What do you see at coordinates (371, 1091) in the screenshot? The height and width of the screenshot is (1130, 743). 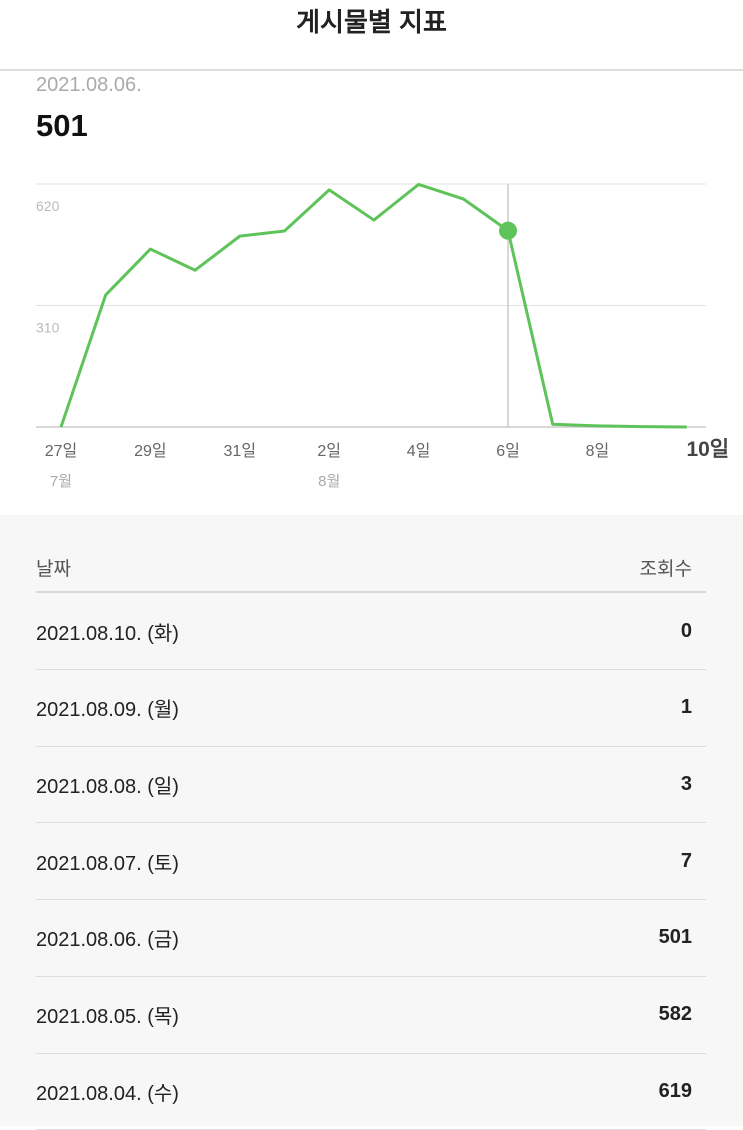 I see `table-row: 2021.08.04. (수) 619` at bounding box center [371, 1091].